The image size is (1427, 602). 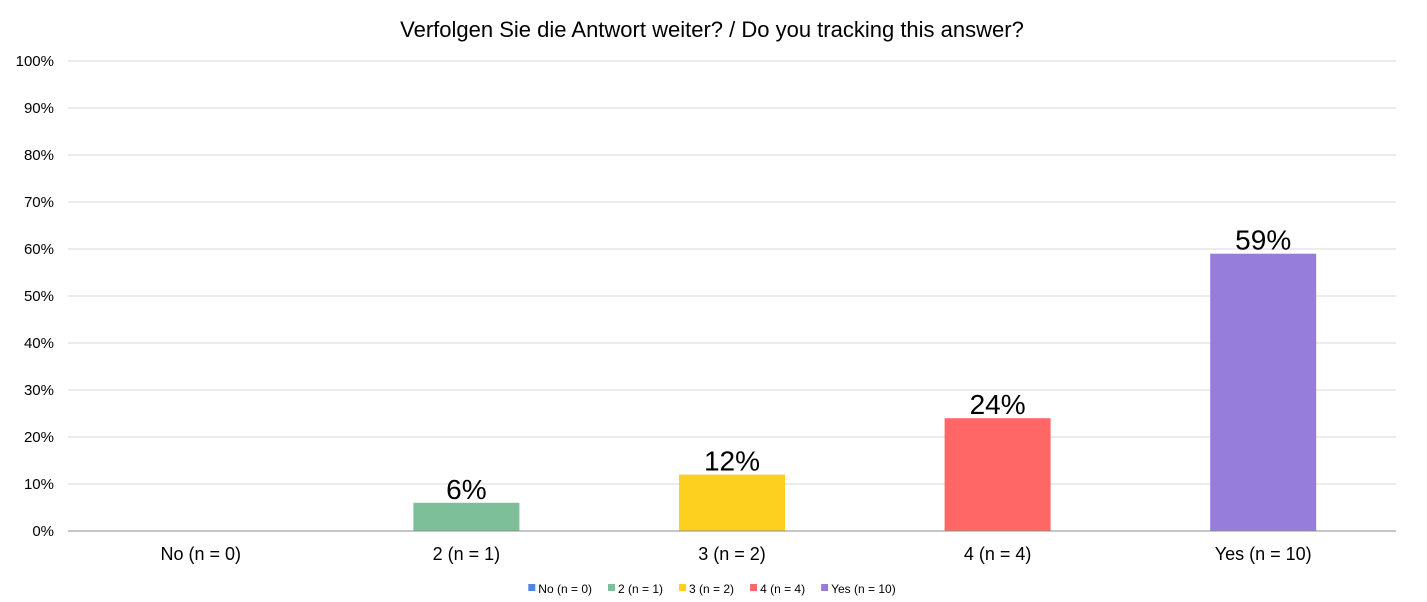 I want to click on data-label: 12%, so click(x=732, y=461).